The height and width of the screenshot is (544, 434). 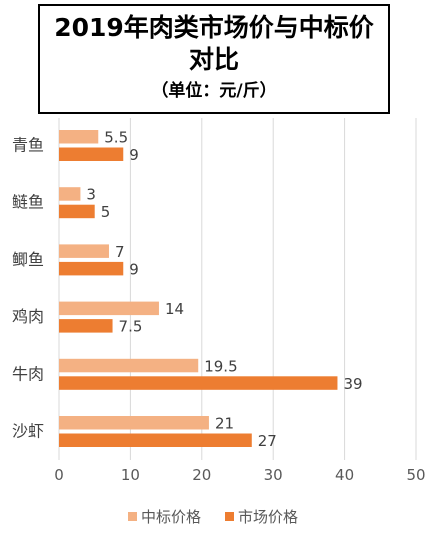 I want to click on x-tick-label: 20, so click(x=201, y=475).